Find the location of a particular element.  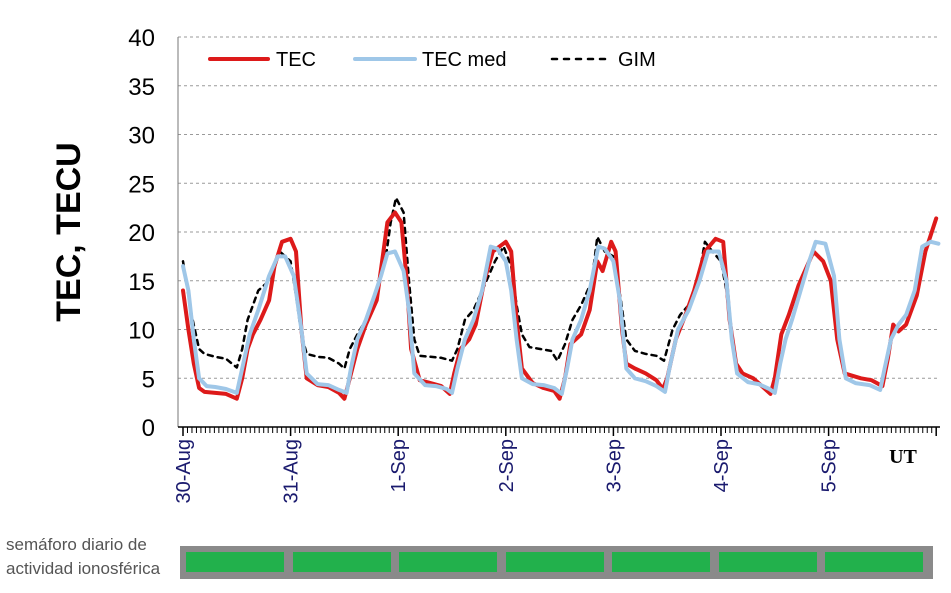

x-tick-label: 3-Sep is located at coordinates (614, 465).